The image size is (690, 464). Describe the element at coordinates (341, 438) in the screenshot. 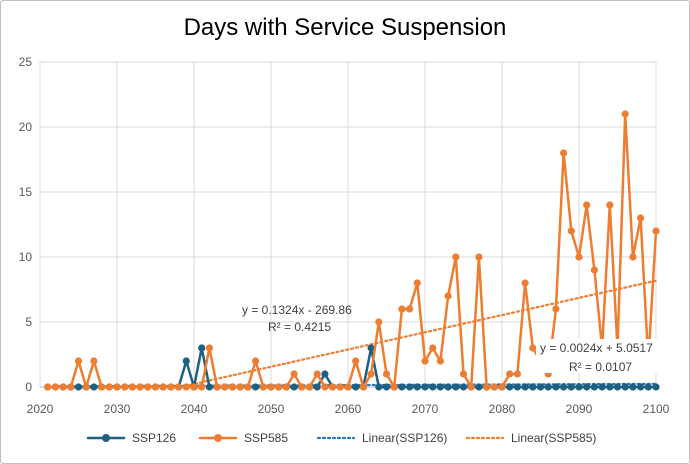

I see `legend: SSP126 SSP585 Linear(SSP126) Linear(SSP585)` at that location.